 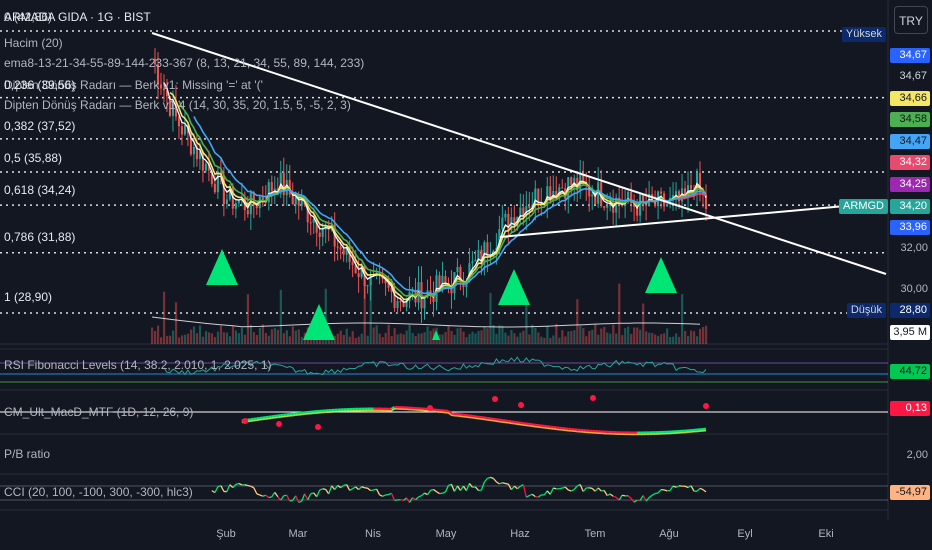 I want to click on x-tick: Eyl, so click(x=745, y=534).